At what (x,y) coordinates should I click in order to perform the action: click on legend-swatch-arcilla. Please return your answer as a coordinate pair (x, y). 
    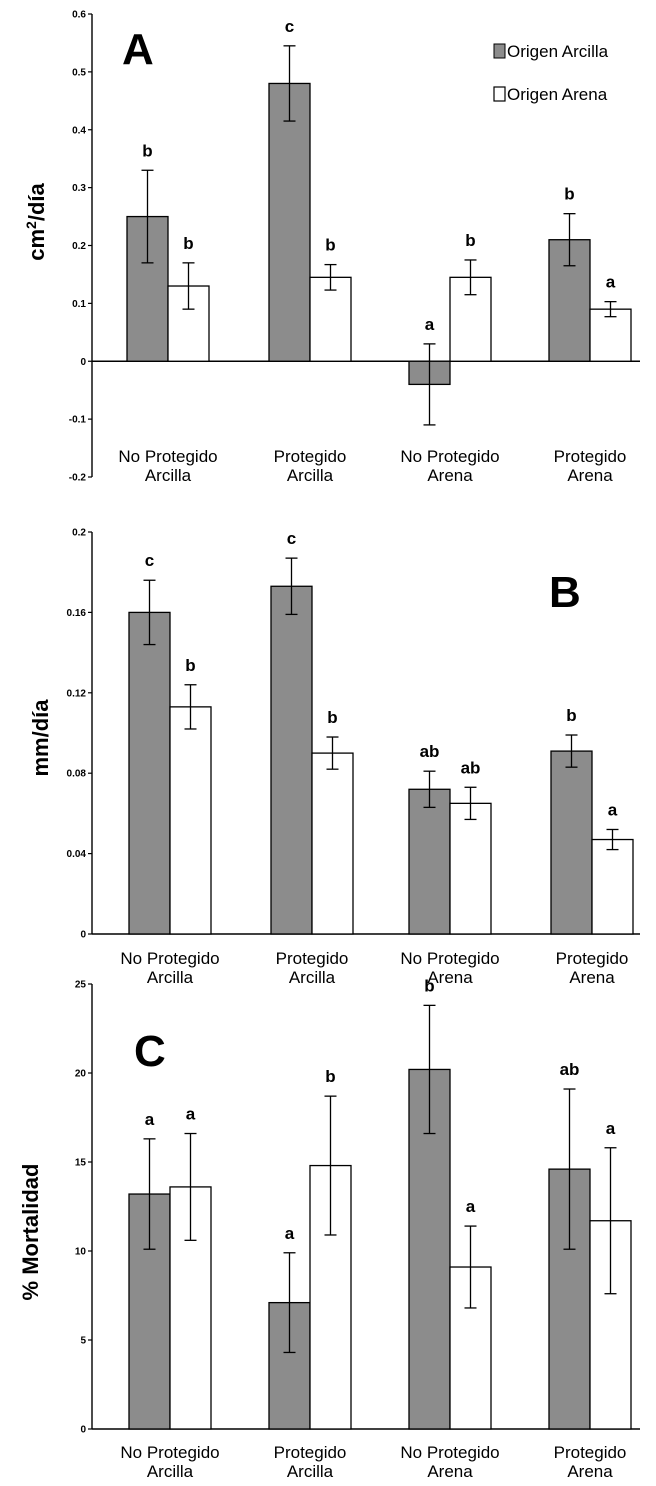
    Looking at the image, I should click on (499, 51).